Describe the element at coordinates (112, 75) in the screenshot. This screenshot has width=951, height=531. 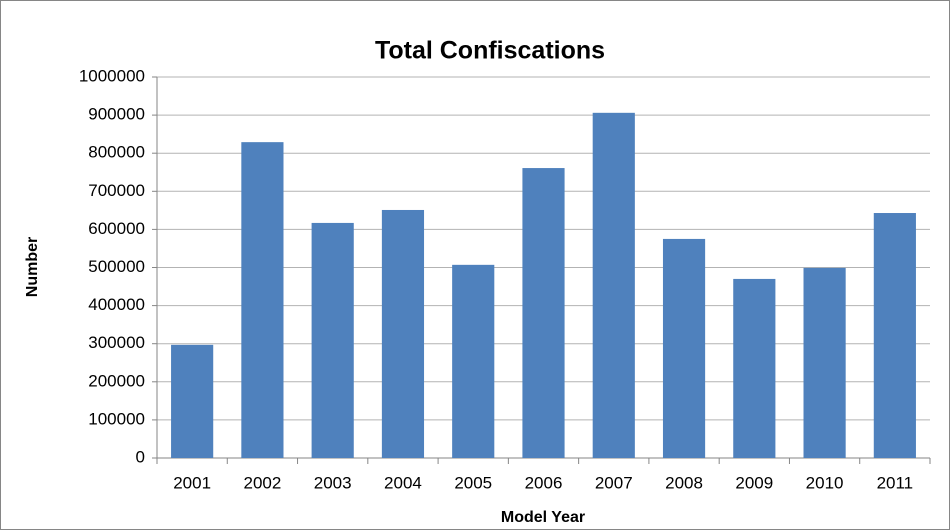
I see `y-tick-label: 1000000` at that location.